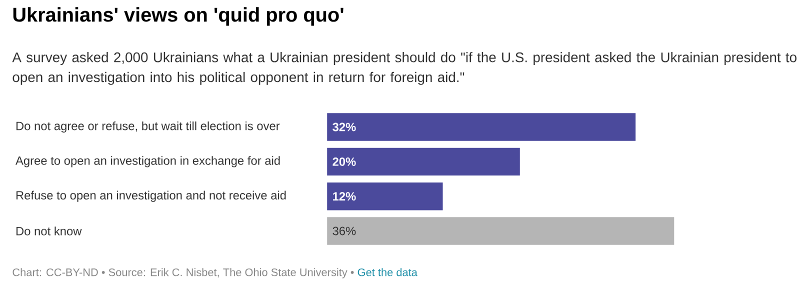 The height and width of the screenshot is (296, 800). What do you see at coordinates (49, 231) in the screenshot?
I see `y-tick-label: Do not know` at bounding box center [49, 231].